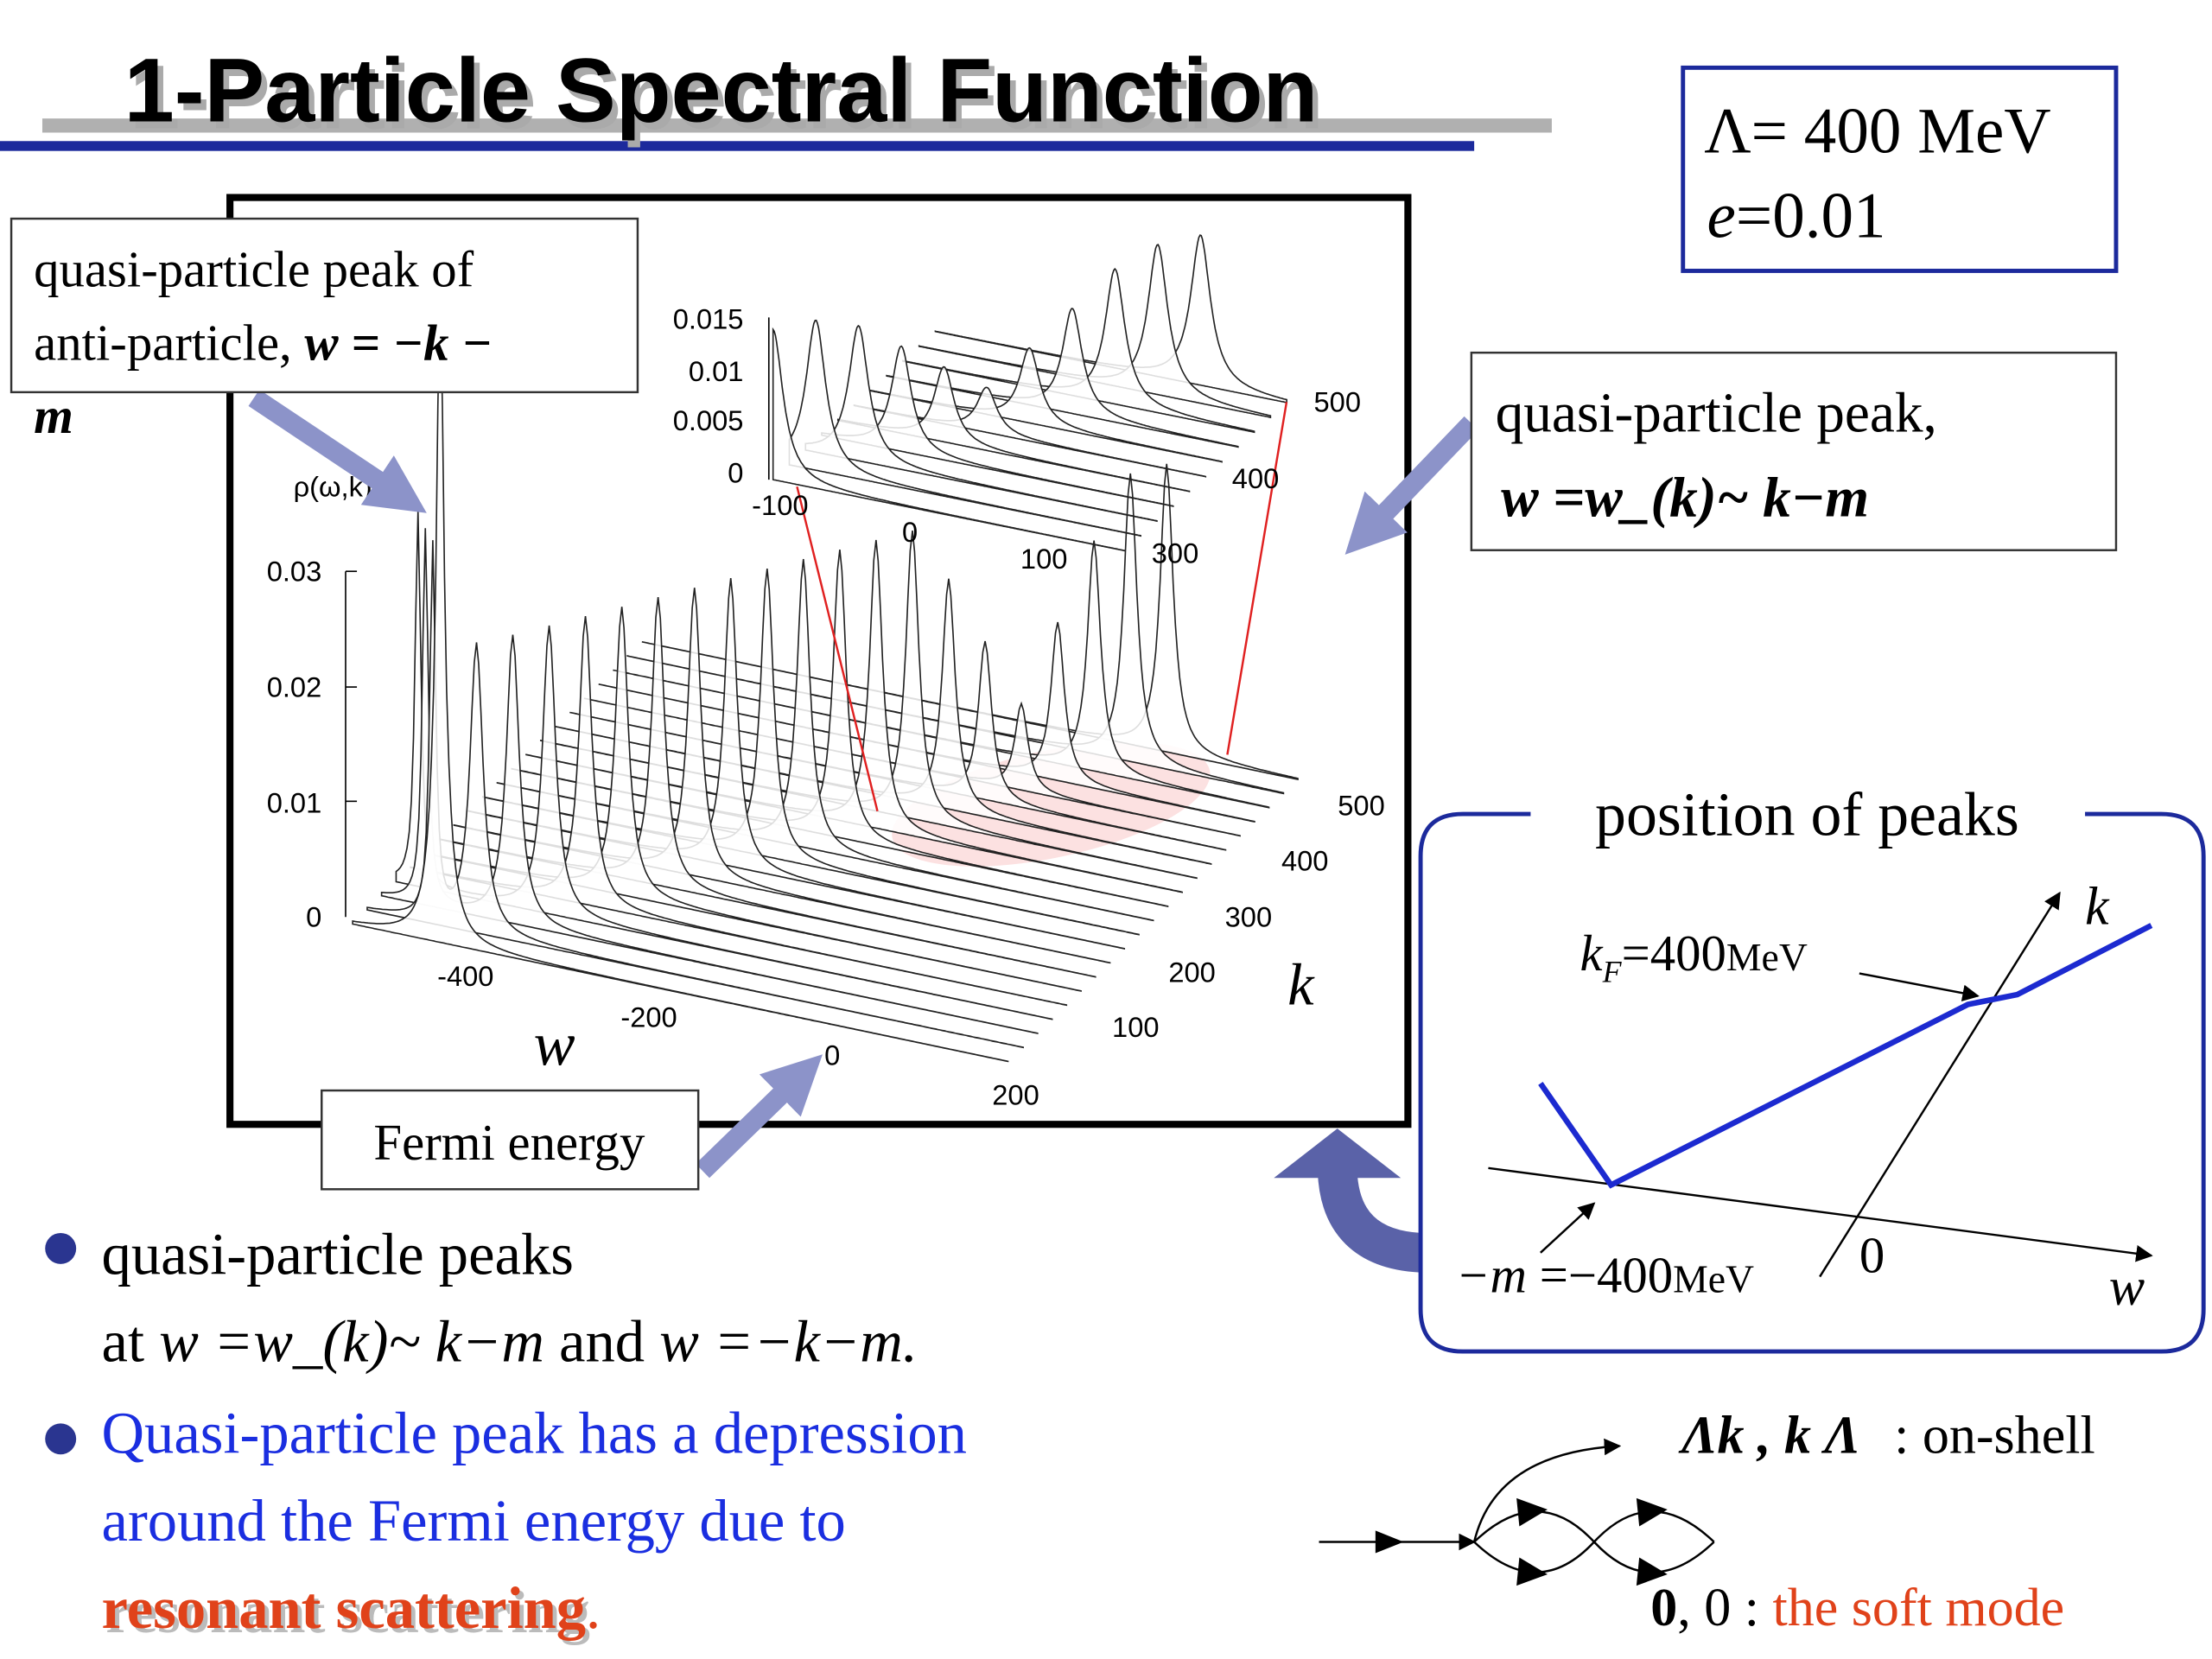  Describe the element at coordinates (347, 1612) in the screenshot. I see `highlight-shadow: resonant scattering` at that location.